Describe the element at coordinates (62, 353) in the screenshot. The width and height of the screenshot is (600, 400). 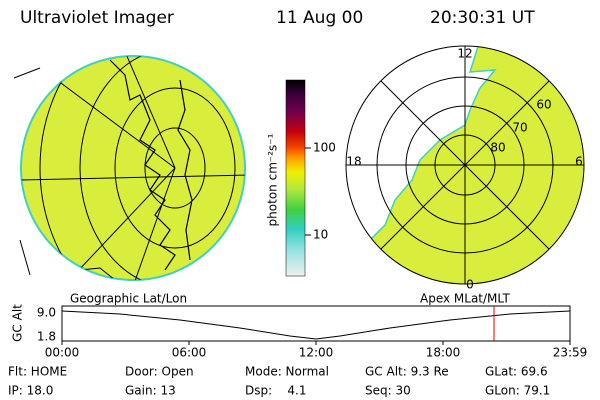
I see `altitude-xtick-label: 00:00` at that location.